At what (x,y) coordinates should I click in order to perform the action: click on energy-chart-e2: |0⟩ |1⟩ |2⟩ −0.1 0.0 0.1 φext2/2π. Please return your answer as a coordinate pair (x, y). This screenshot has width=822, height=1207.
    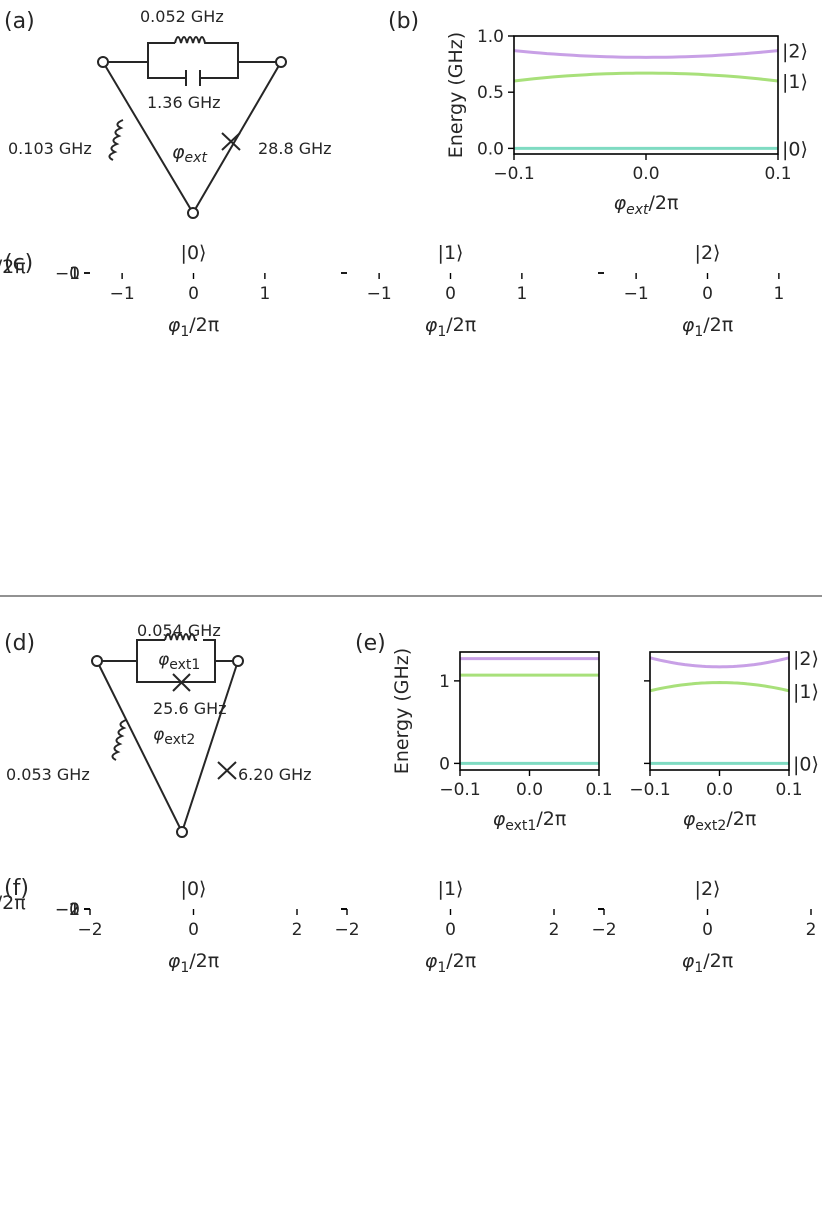
    Looking at the image, I should click on (724, 741).